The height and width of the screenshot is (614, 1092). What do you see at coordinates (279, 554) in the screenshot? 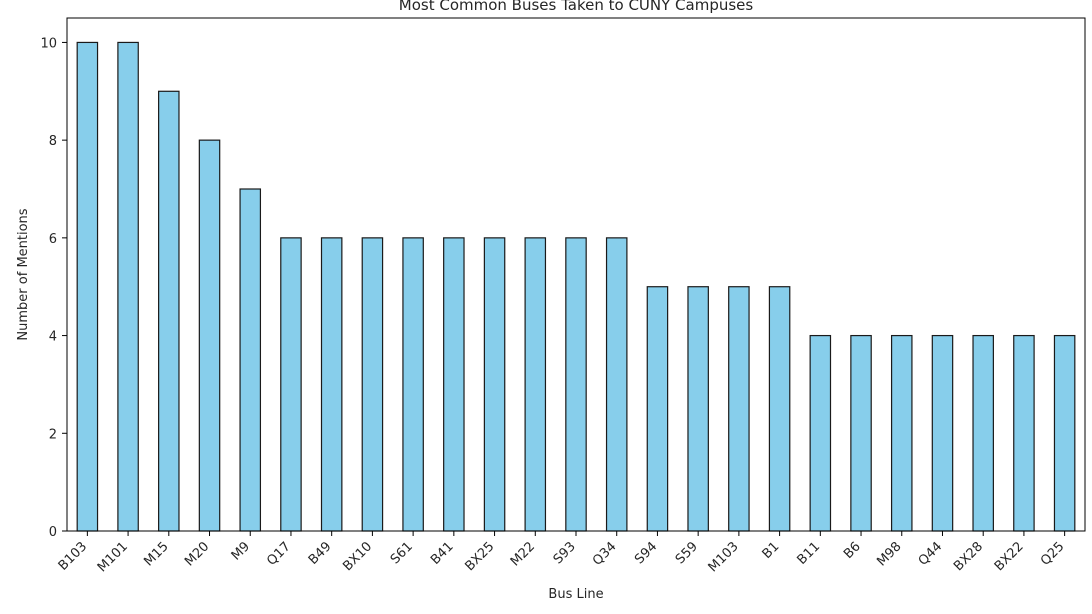
I see `x-tick-label: Q17` at bounding box center [279, 554].